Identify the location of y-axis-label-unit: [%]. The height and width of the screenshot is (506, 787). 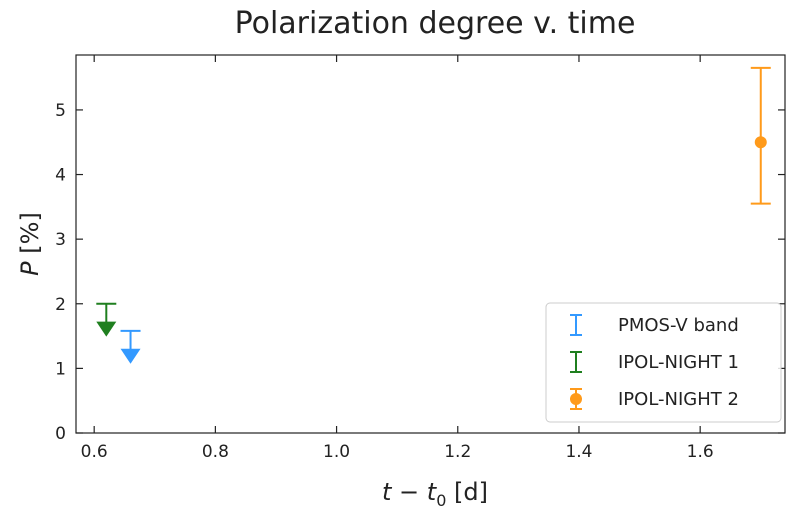
(30, 236).